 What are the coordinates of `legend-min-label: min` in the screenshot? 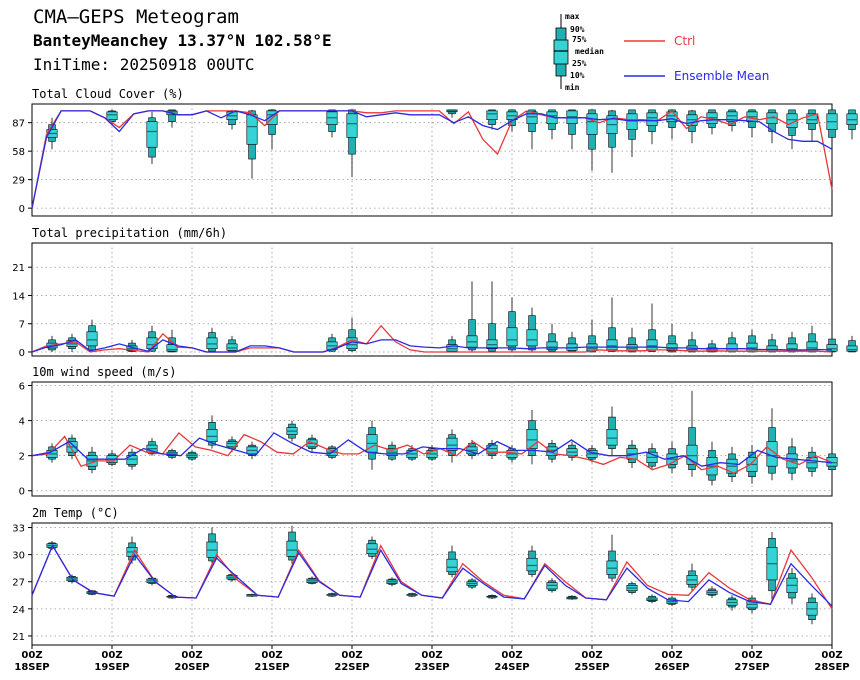 It's located at (572, 87).